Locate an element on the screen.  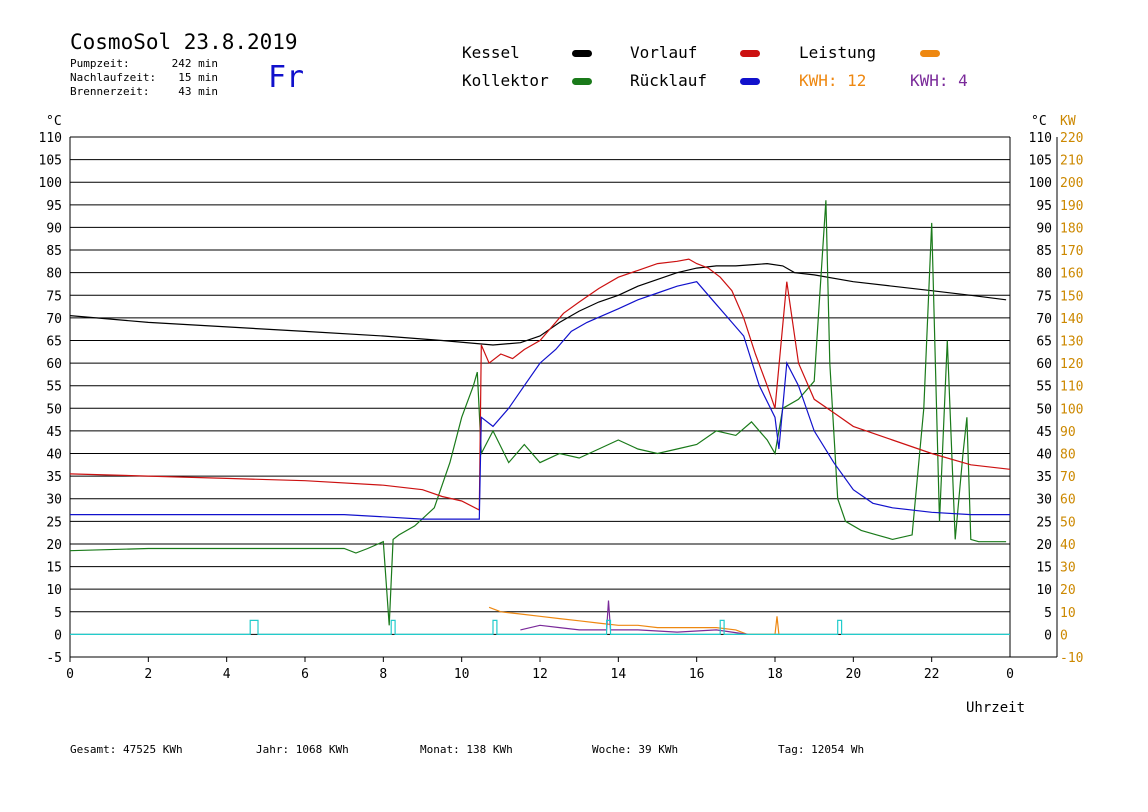
y2-tick-label: 110 is located at coordinates (1071, 387).